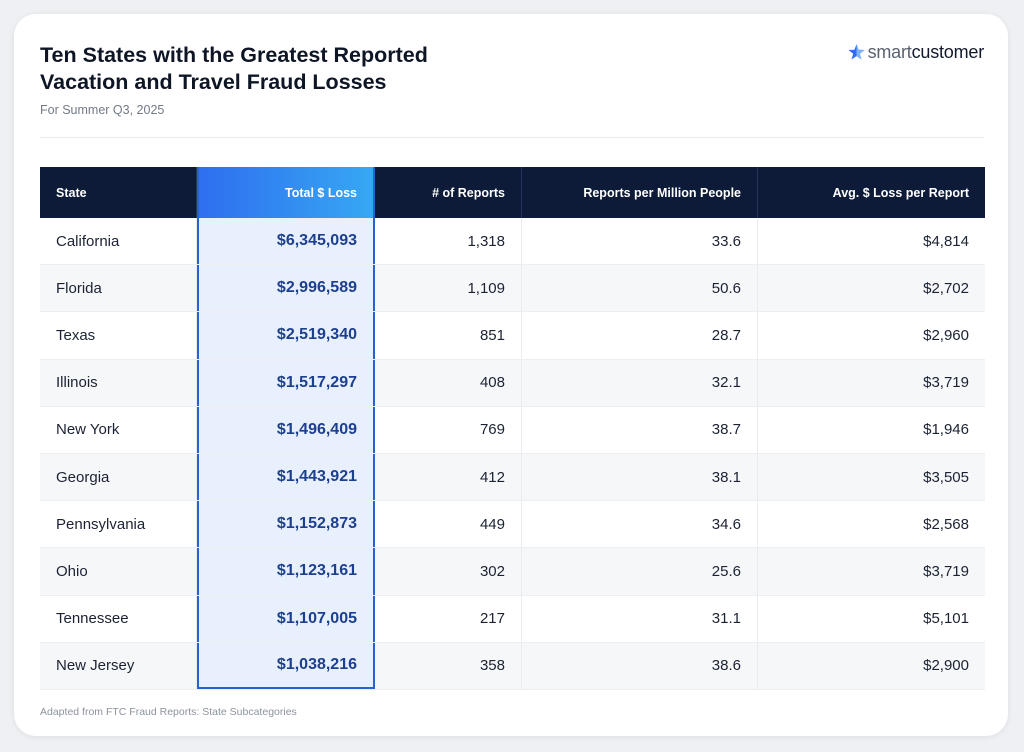 Image resolution: width=1024 pixels, height=752 pixels. I want to click on col-reports-per-million-cell: 38.6, so click(640, 665).